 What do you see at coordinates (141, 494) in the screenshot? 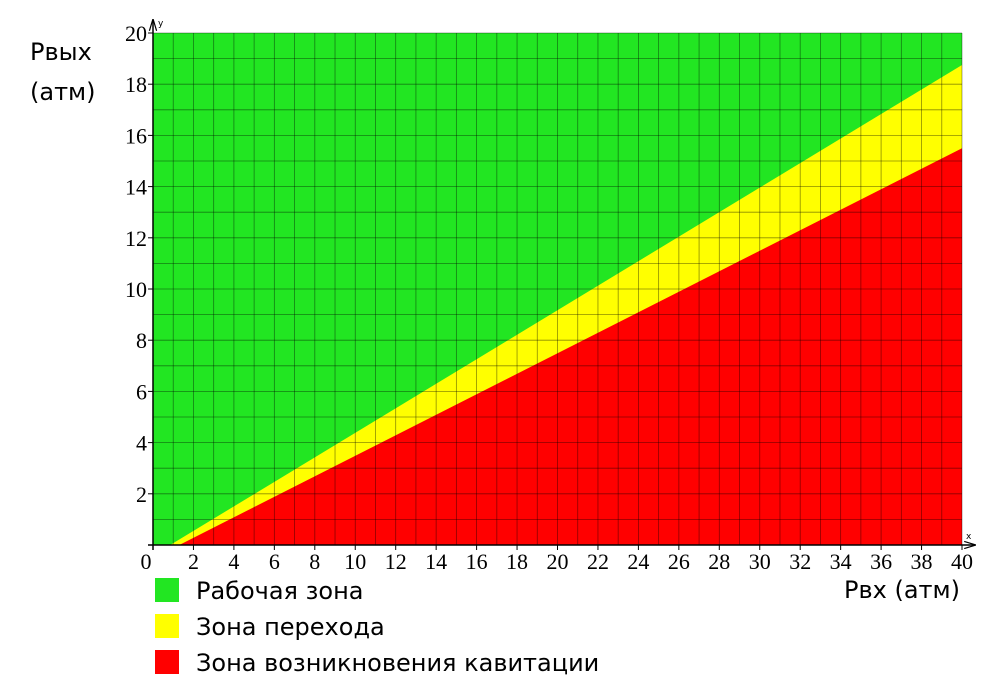
I see `y-tick-label: 2` at bounding box center [141, 494].